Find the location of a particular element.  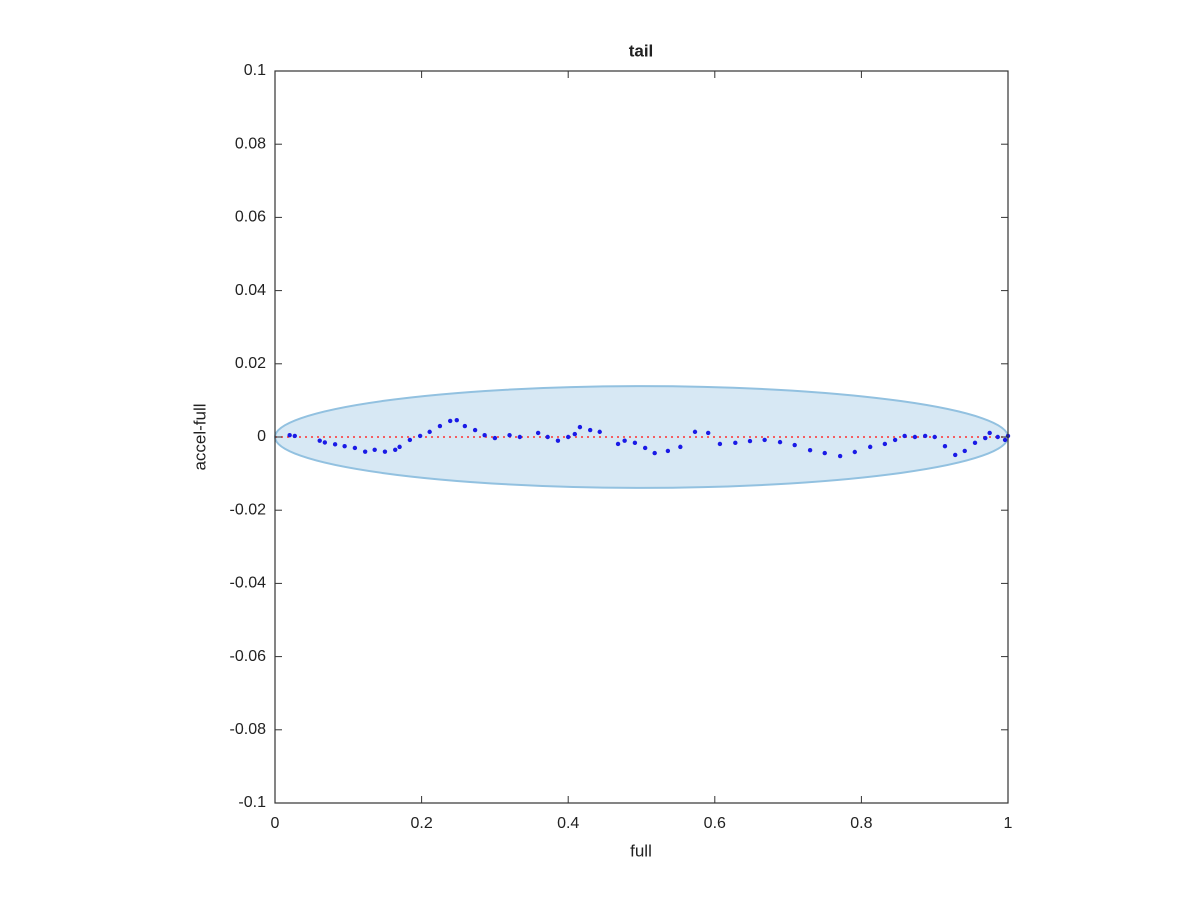

y-tick-label: -0.04 is located at coordinates (248, 583).